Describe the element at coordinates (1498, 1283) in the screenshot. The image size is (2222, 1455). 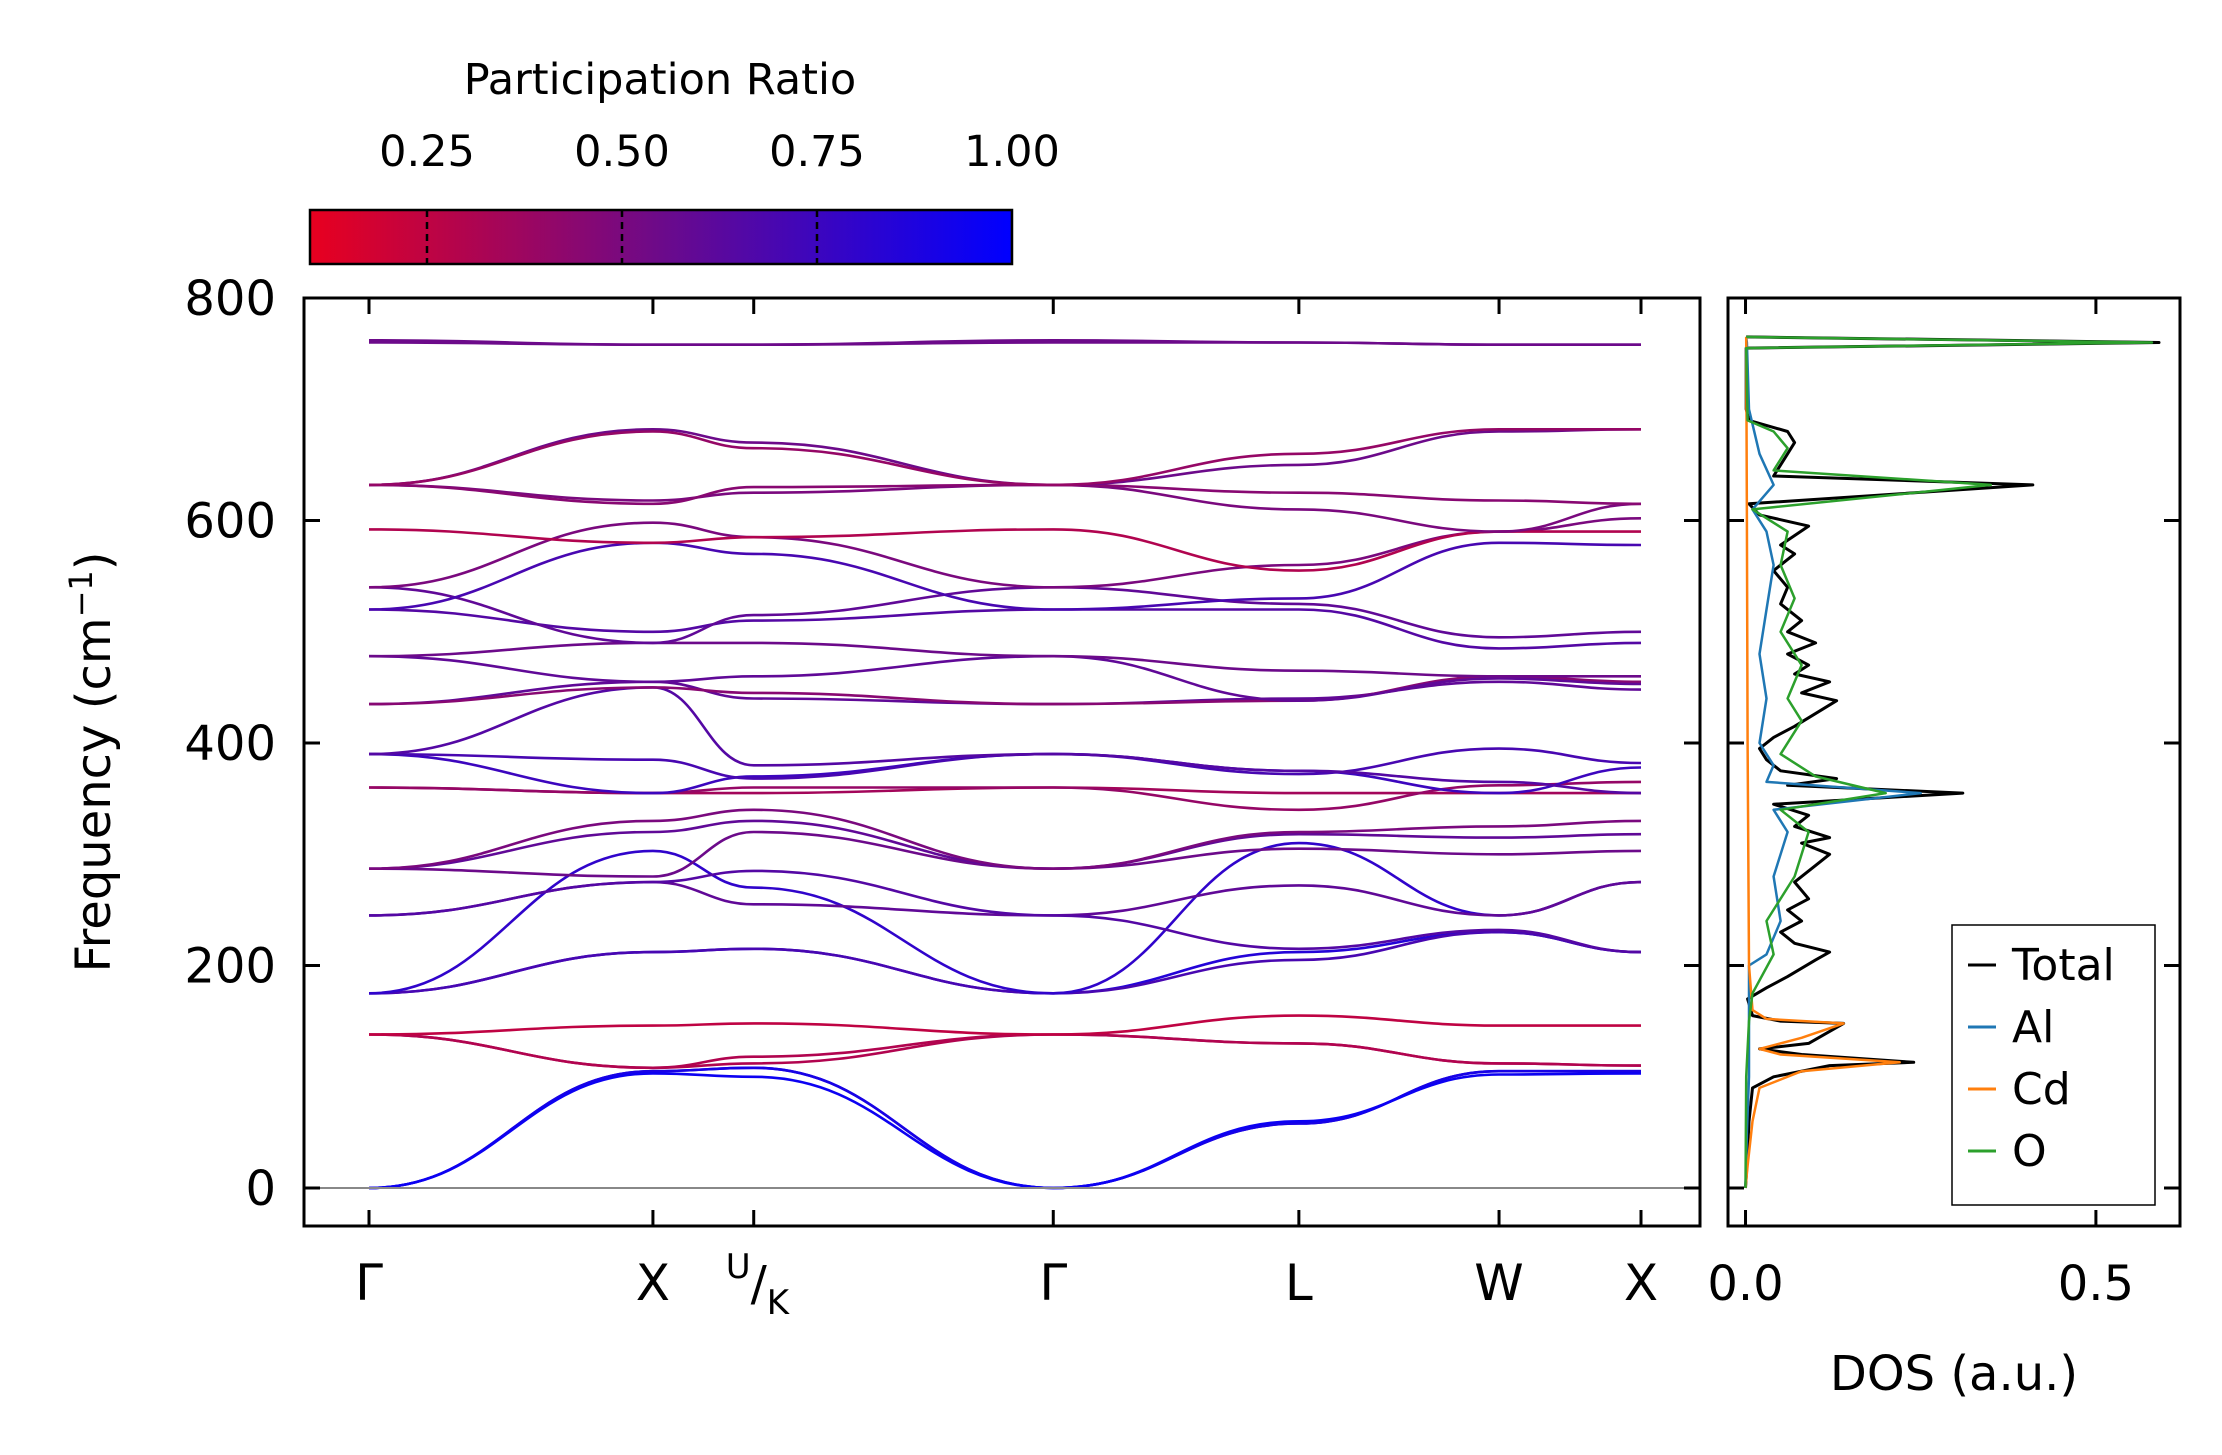
I see `band-k-label: W` at that location.